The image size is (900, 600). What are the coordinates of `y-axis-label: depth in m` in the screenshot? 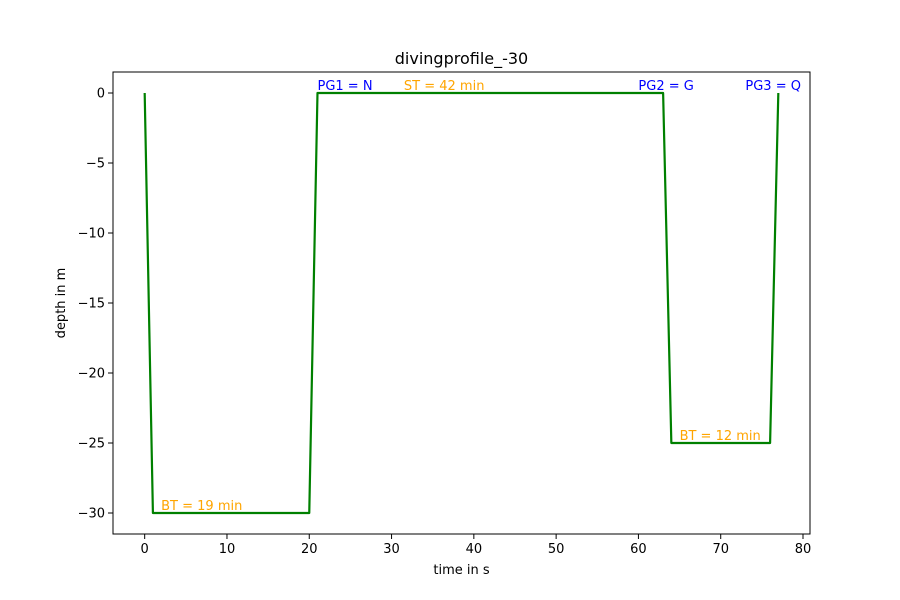 It's located at (61, 303).